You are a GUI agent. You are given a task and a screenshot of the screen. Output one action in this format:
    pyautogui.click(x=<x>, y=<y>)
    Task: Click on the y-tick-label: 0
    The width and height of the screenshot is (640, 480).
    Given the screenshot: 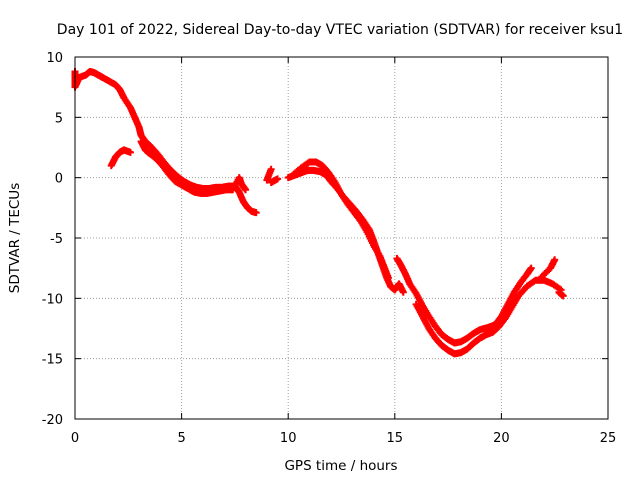 What is the action you would take?
    pyautogui.click(x=59, y=179)
    